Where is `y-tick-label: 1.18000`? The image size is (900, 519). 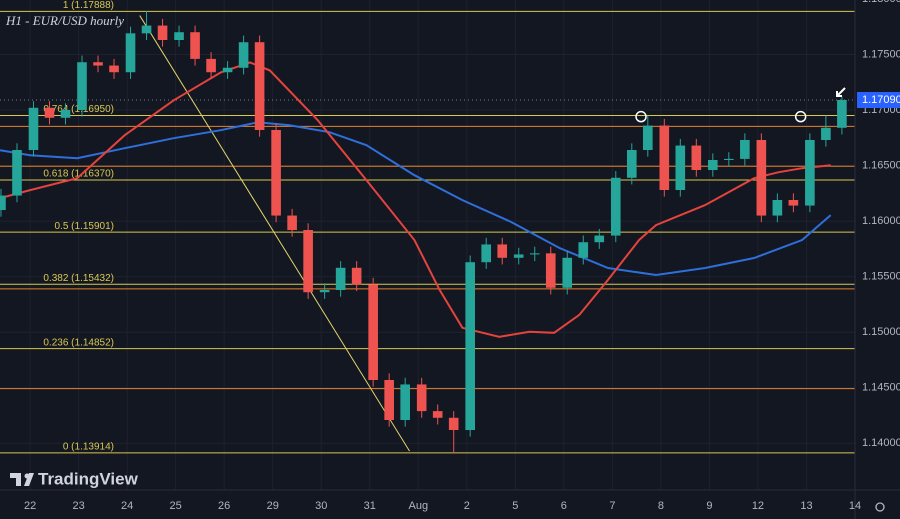
y-tick-label: 1.18000 is located at coordinates (881, 2).